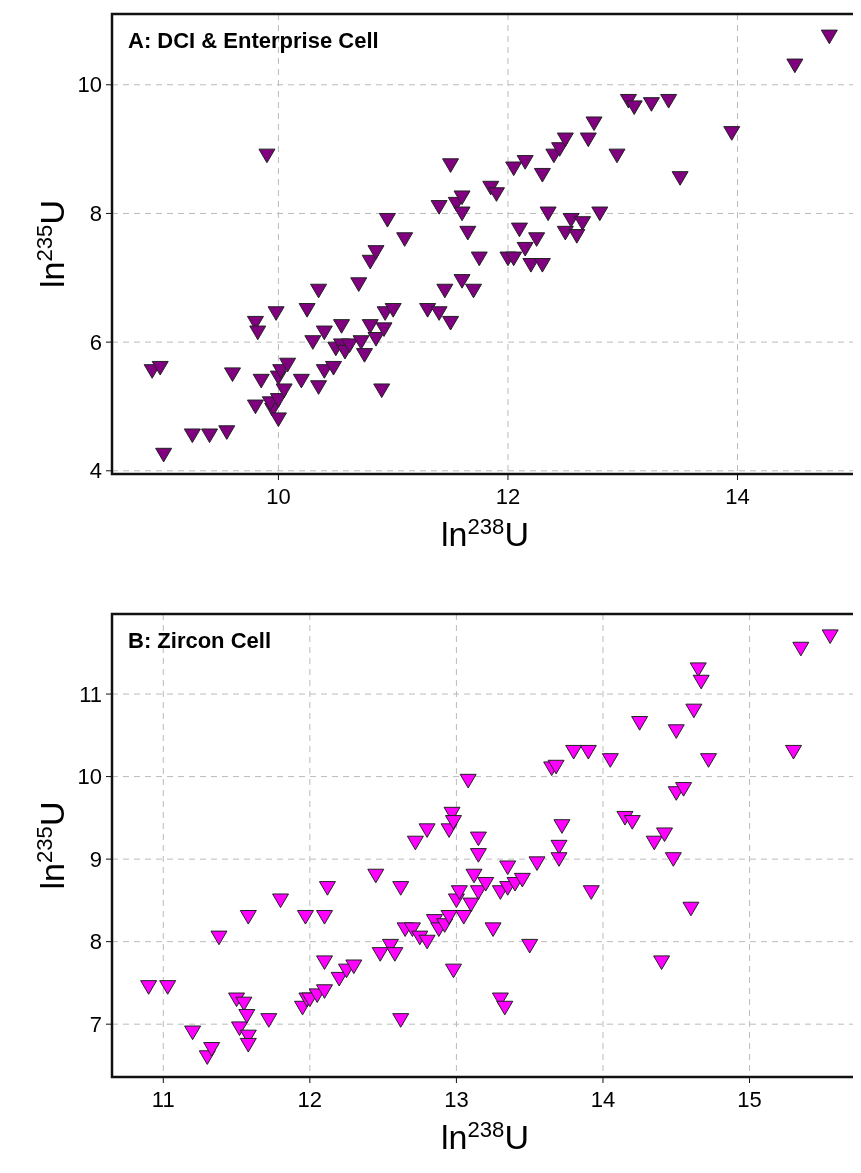 Image resolution: width=861 pixels, height=1173 pixels. What do you see at coordinates (278, 496) in the screenshot?
I see `x-tick-label: 10` at bounding box center [278, 496].